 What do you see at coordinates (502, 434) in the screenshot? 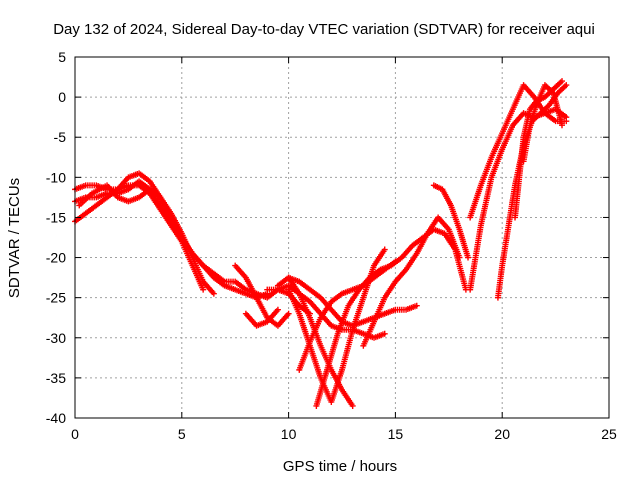
I see `x-tick-label: 20` at bounding box center [502, 434].